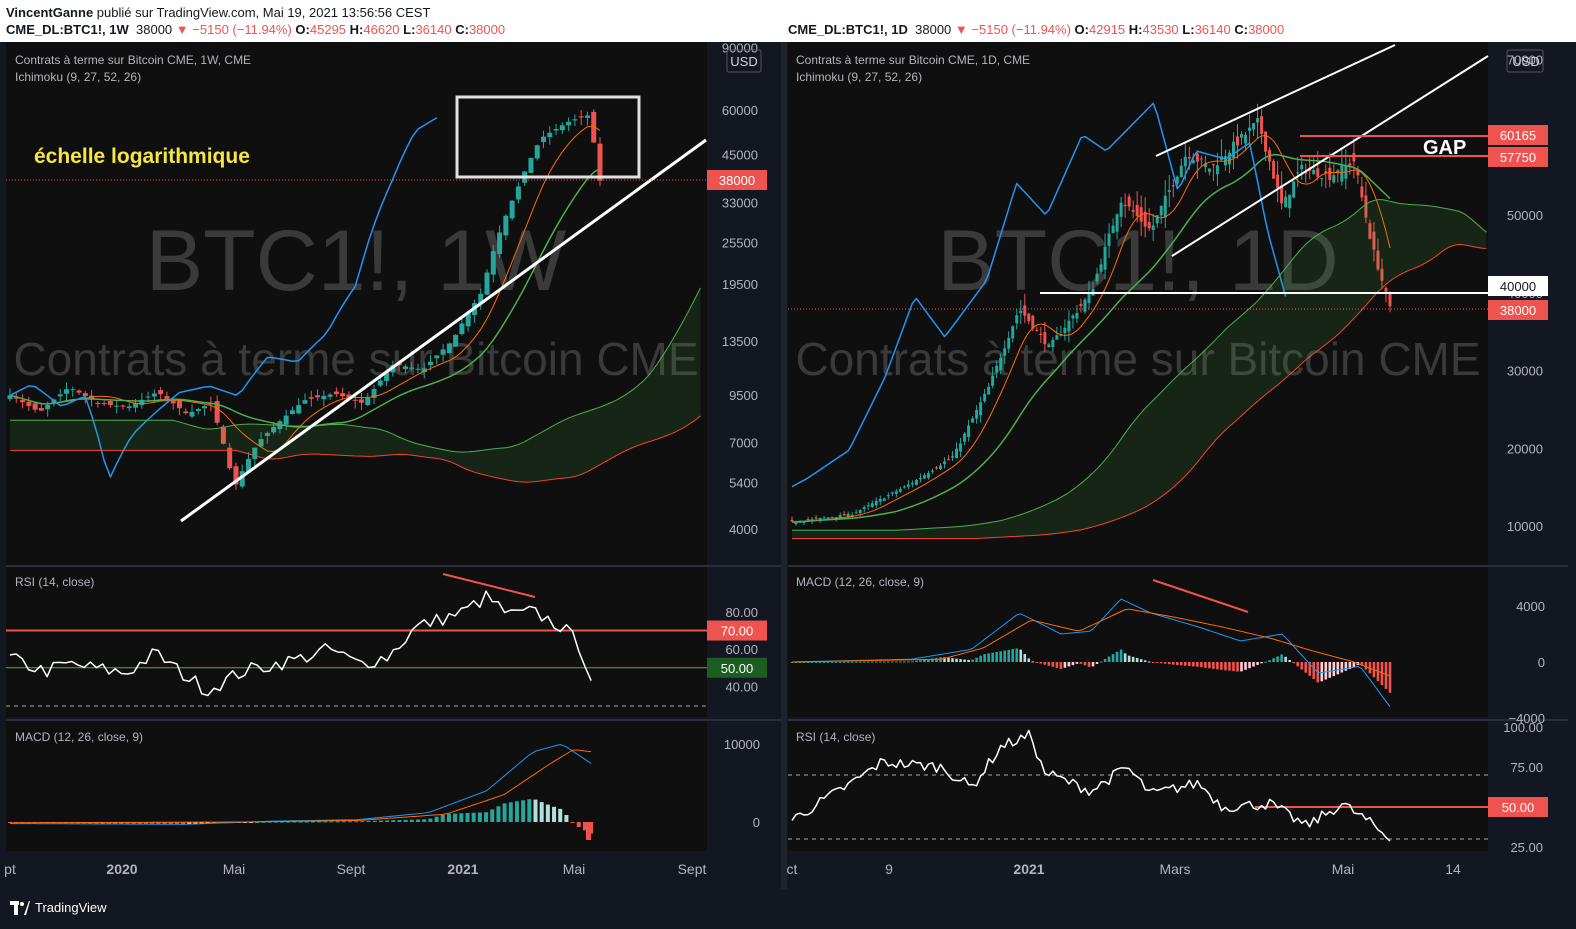  I want to click on w-ytick-10: 4000, so click(743, 529).